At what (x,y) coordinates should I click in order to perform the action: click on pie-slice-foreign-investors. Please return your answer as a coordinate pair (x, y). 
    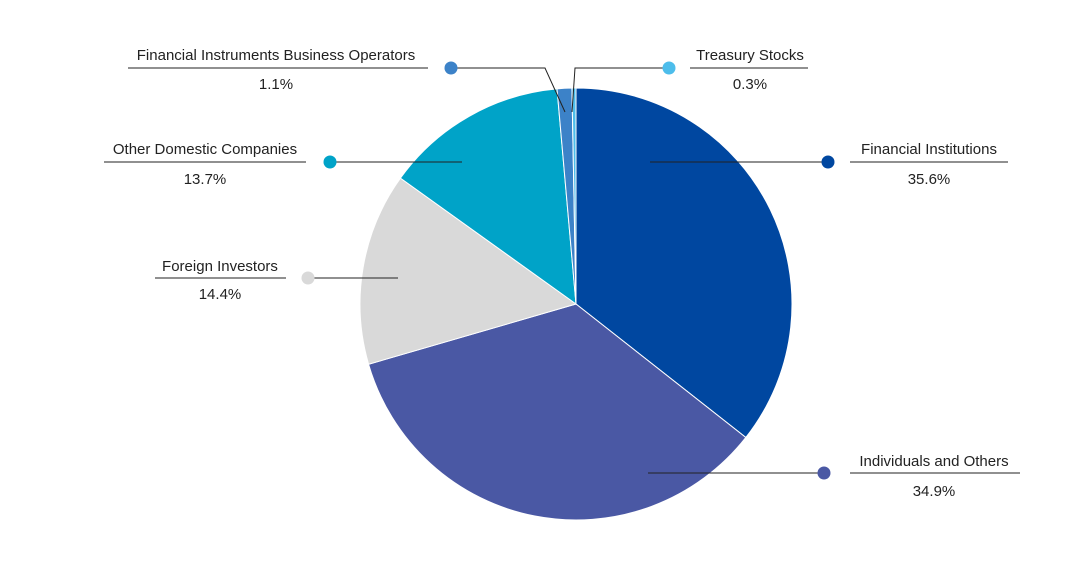
    Looking at the image, I should click on (468, 271).